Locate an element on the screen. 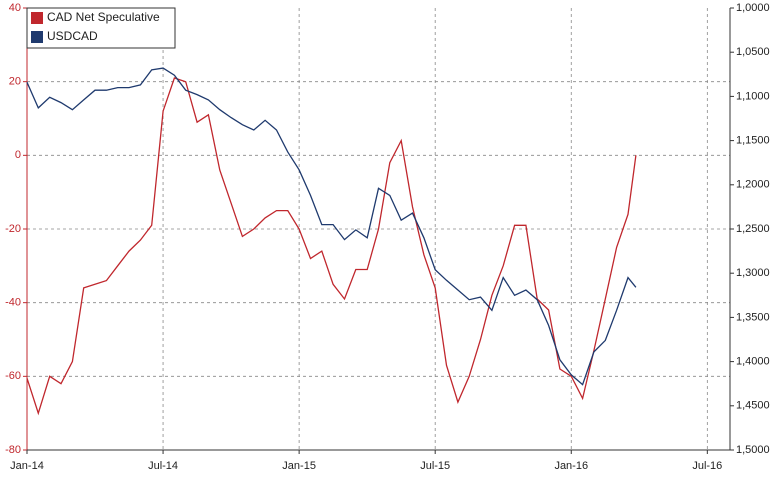  y2-tick-label: 1,1500 is located at coordinates (753, 141).